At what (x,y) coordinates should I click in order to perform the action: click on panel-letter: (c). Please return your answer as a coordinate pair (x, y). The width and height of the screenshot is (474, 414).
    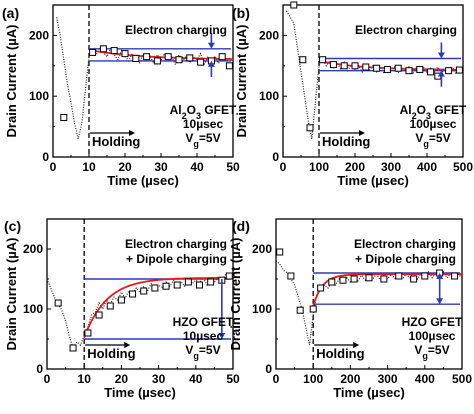
    Looking at the image, I should click on (12, 226).